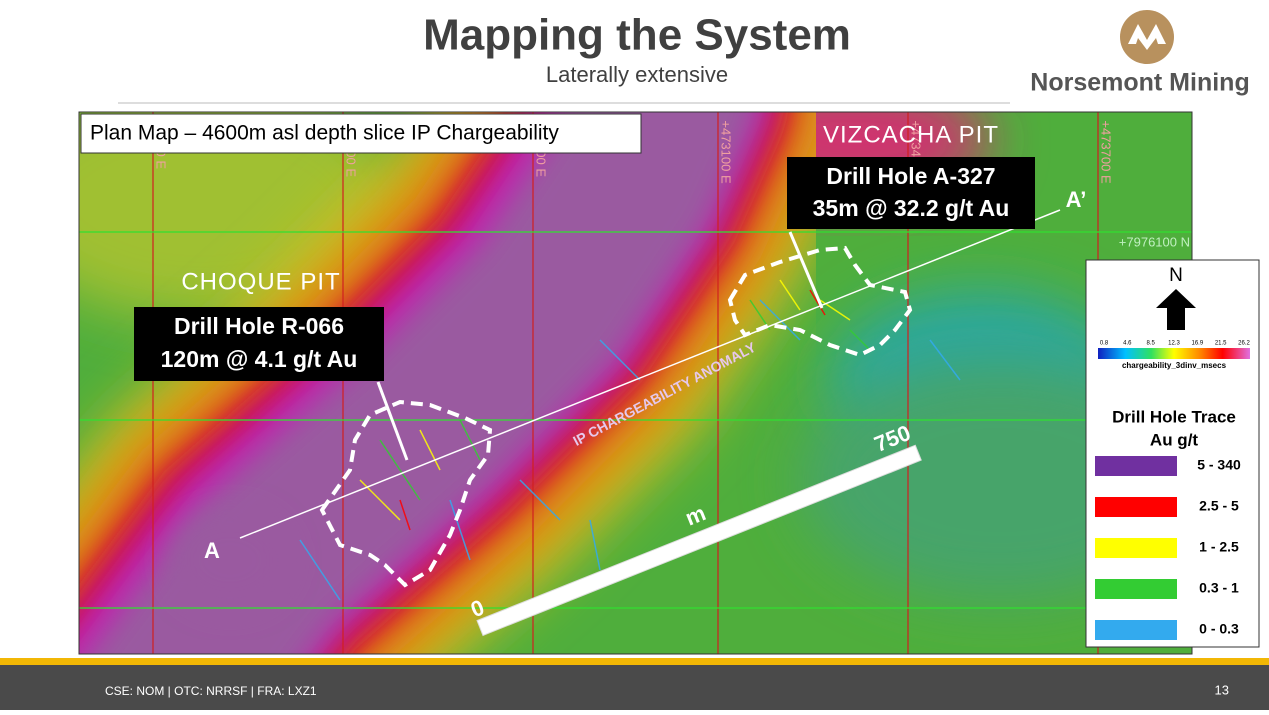 This screenshot has height=715, width=1269. Describe the element at coordinates (637, 35) in the screenshot. I see `slide-title: Mapping the System` at that location.